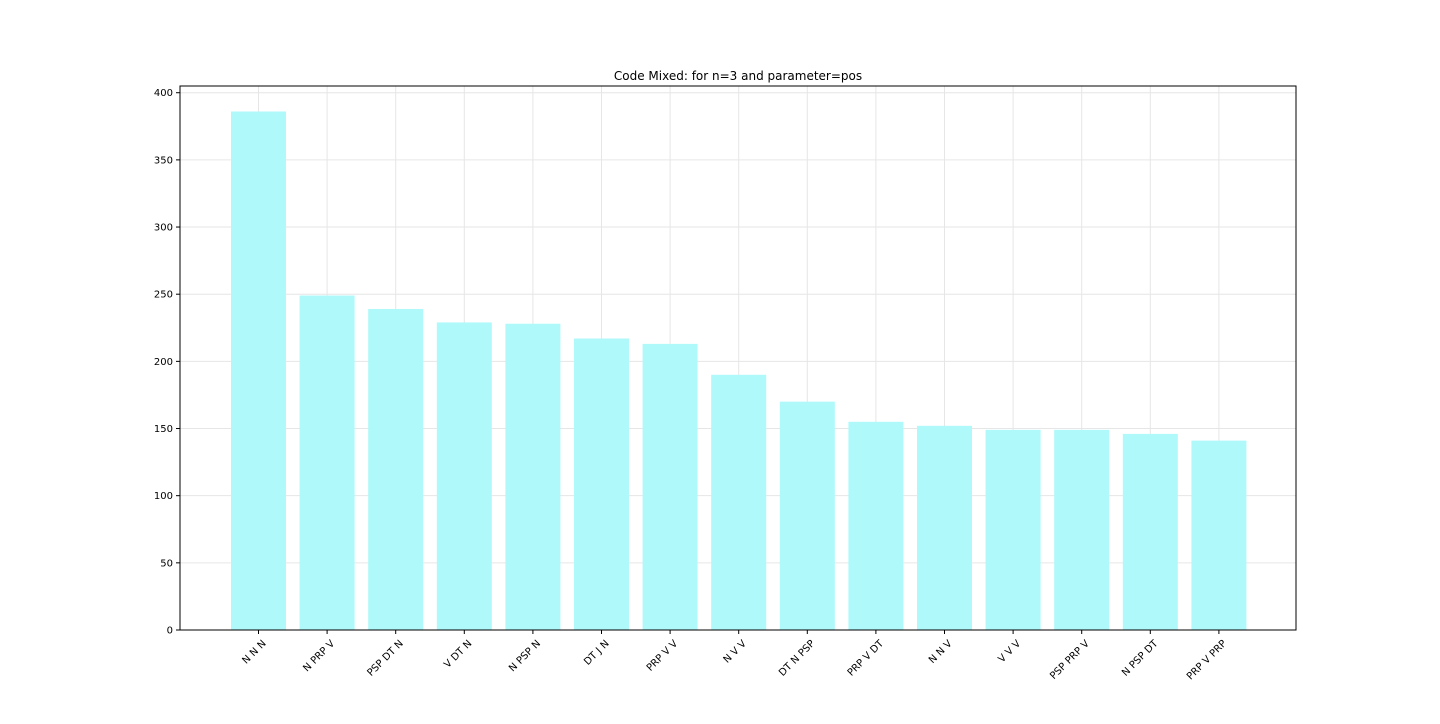 The height and width of the screenshot is (724, 1440). What do you see at coordinates (797, 658) in the screenshot?
I see `x-tick-label: DT N PSP` at bounding box center [797, 658].